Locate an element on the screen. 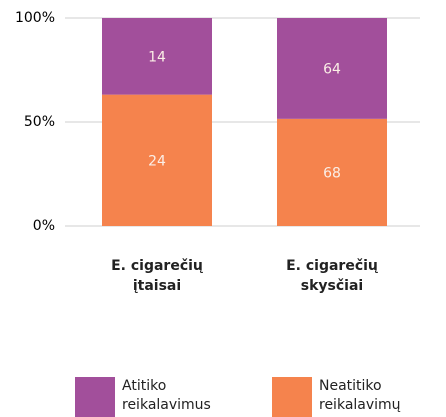 Image resolution: width=446 pixels, height=417 pixels. data-label: 68 is located at coordinates (332, 173).